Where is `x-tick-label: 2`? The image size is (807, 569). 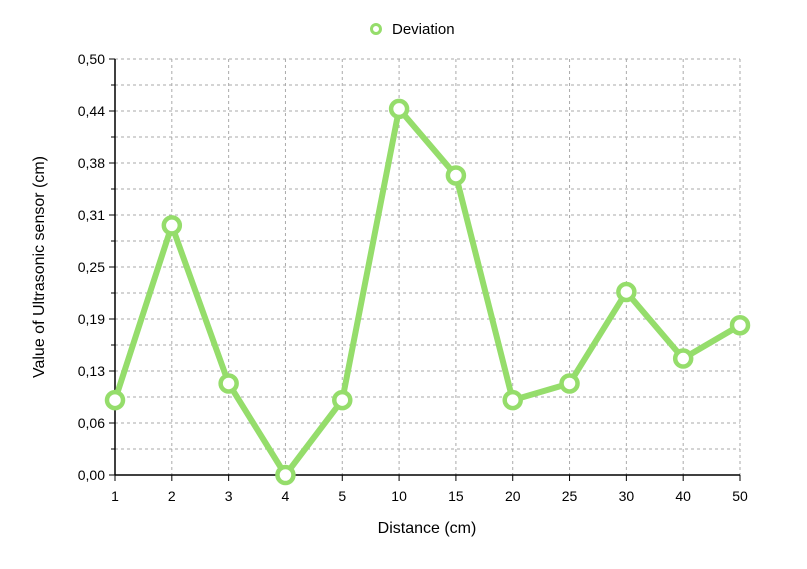
x-tick-label: 2 is located at coordinates (172, 496).